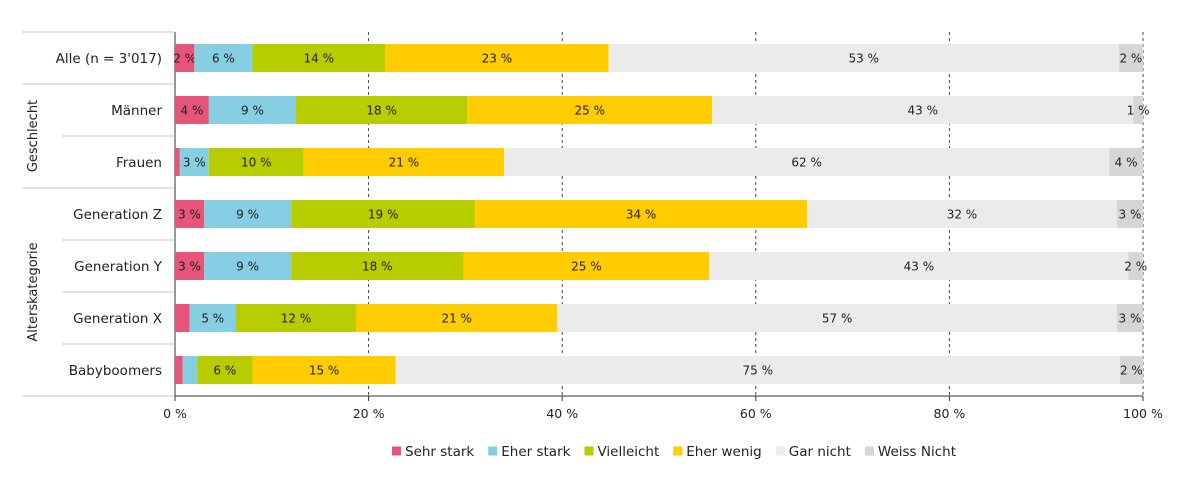 The image size is (1197, 484). I want to click on data-label: 25 %, so click(590, 111).